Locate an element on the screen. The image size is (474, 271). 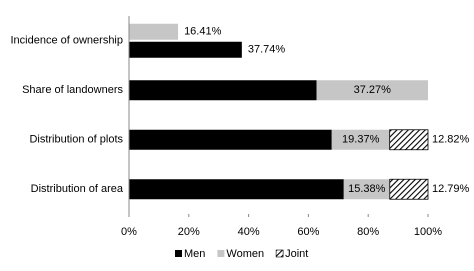
x-tick-label: 80% is located at coordinates (368, 232).